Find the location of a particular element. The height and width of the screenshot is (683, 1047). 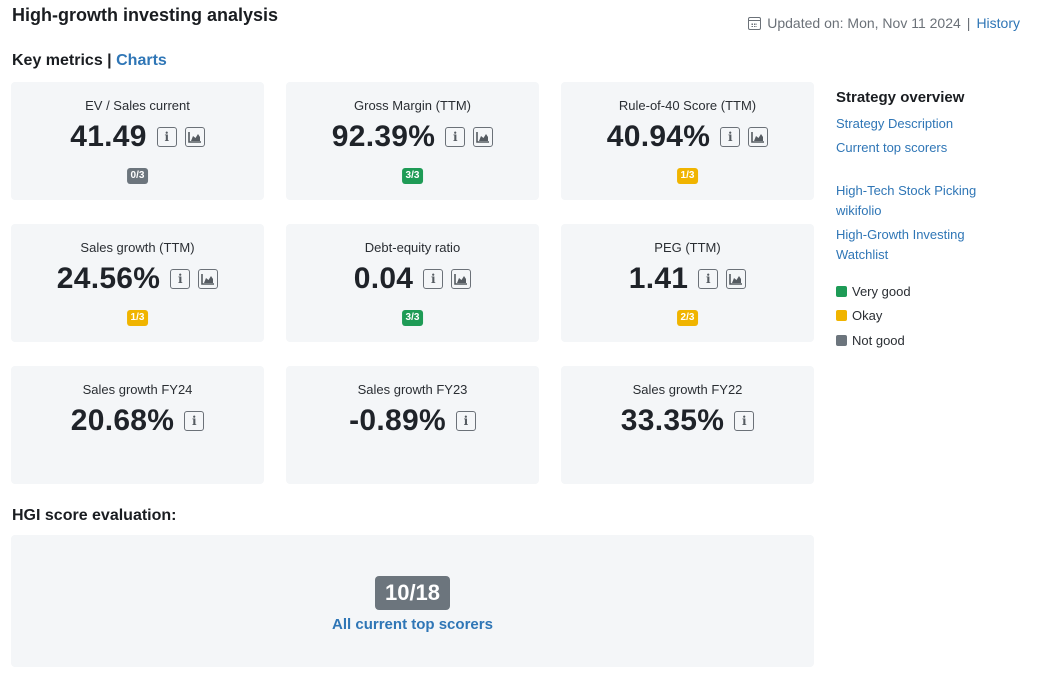

metric-label: Sales growth FY24 is located at coordinates (137, 389).